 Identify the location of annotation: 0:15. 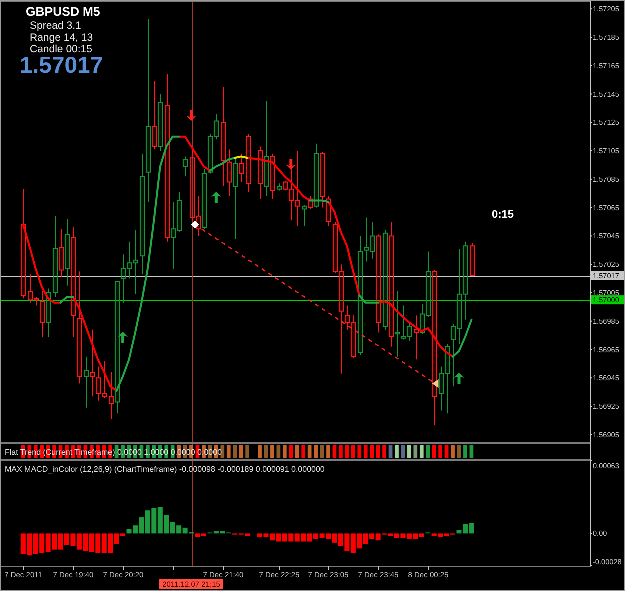
(503, 215).